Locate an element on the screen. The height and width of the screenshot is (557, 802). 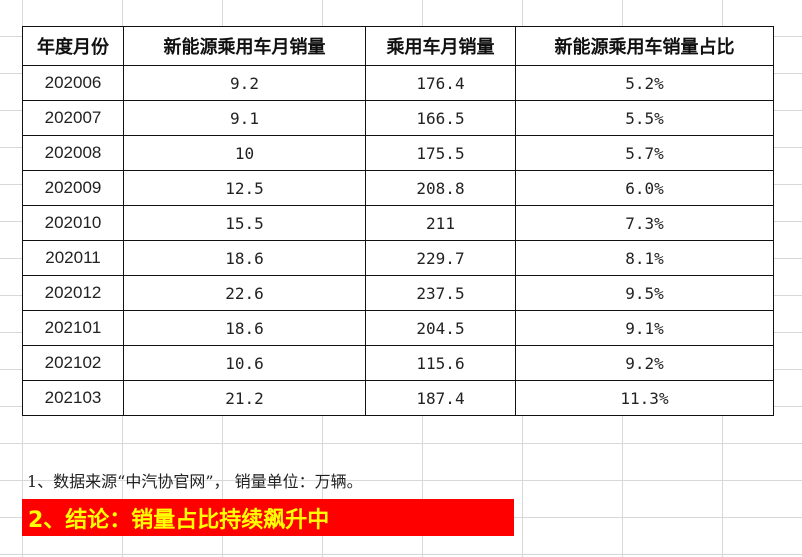
cell-month: 202009 is located at coordinates (73, 188).